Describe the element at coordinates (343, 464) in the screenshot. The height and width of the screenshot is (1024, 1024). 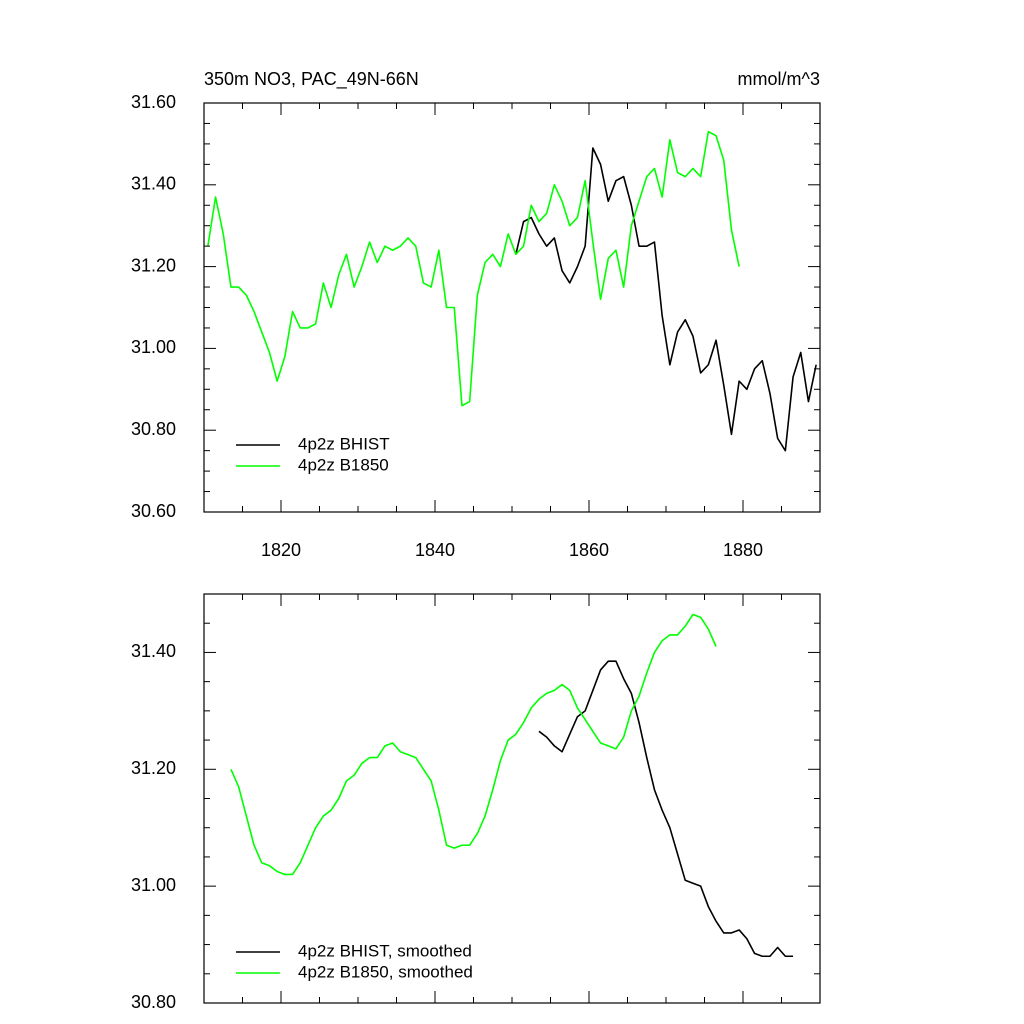
I see `legend-label: 4p2z B1850` at that location.